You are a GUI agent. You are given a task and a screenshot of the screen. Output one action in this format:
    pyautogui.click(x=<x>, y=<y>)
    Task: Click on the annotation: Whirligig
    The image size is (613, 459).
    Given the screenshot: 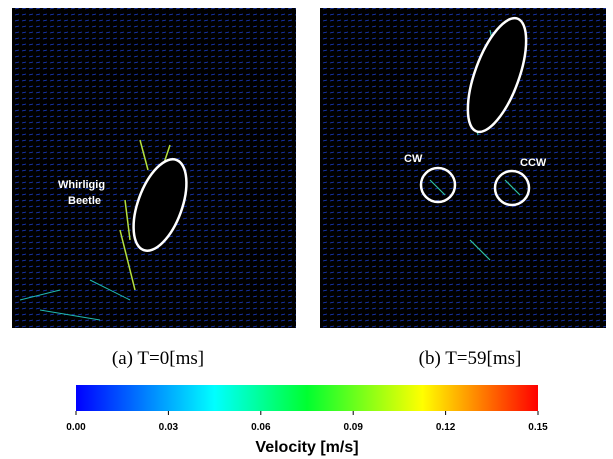 What is the action you would take?
    pyautogui.click(x=81, y=185)
    